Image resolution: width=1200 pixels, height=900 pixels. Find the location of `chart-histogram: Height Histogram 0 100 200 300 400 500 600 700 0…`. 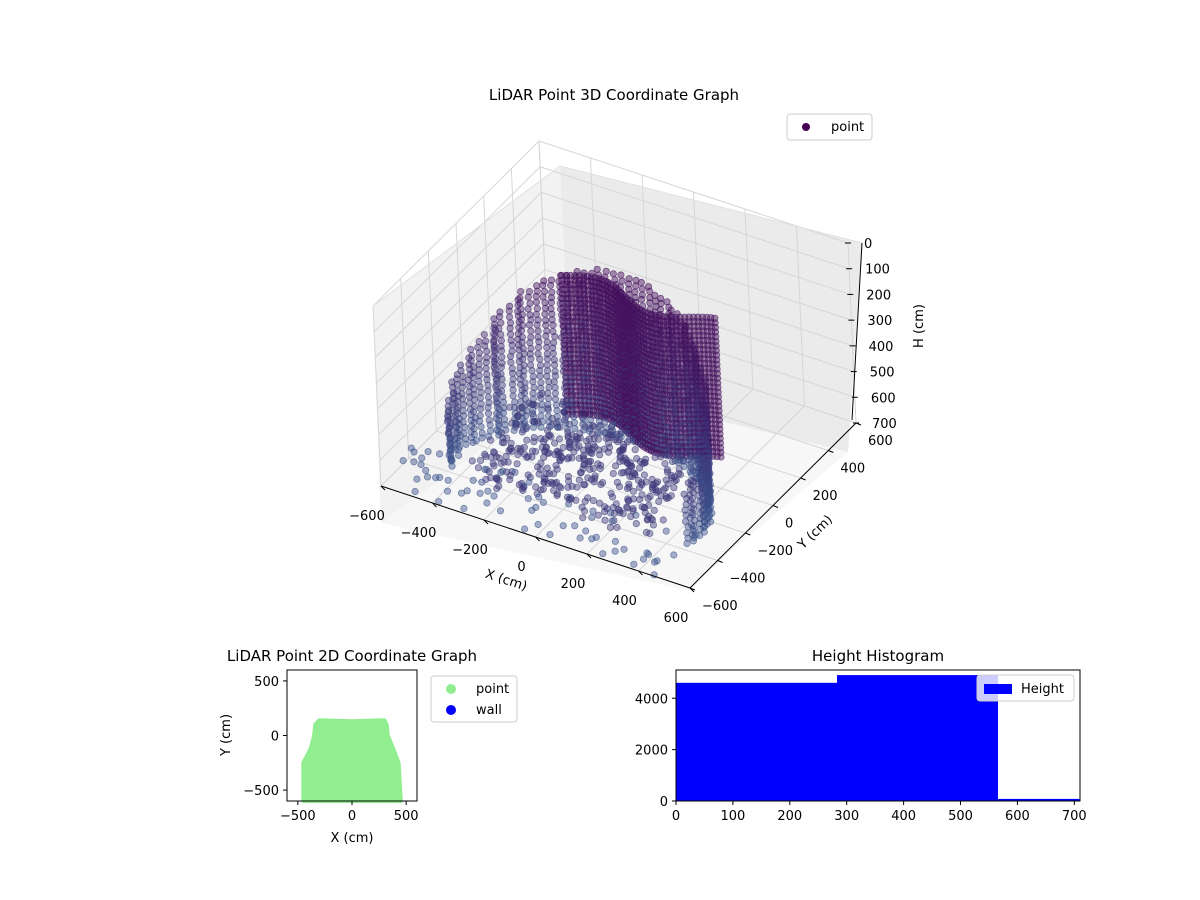

chart-histogram: Height Histogram 0 100 200 300 400 500 600 700 0… is located at coordinates (861, 735).